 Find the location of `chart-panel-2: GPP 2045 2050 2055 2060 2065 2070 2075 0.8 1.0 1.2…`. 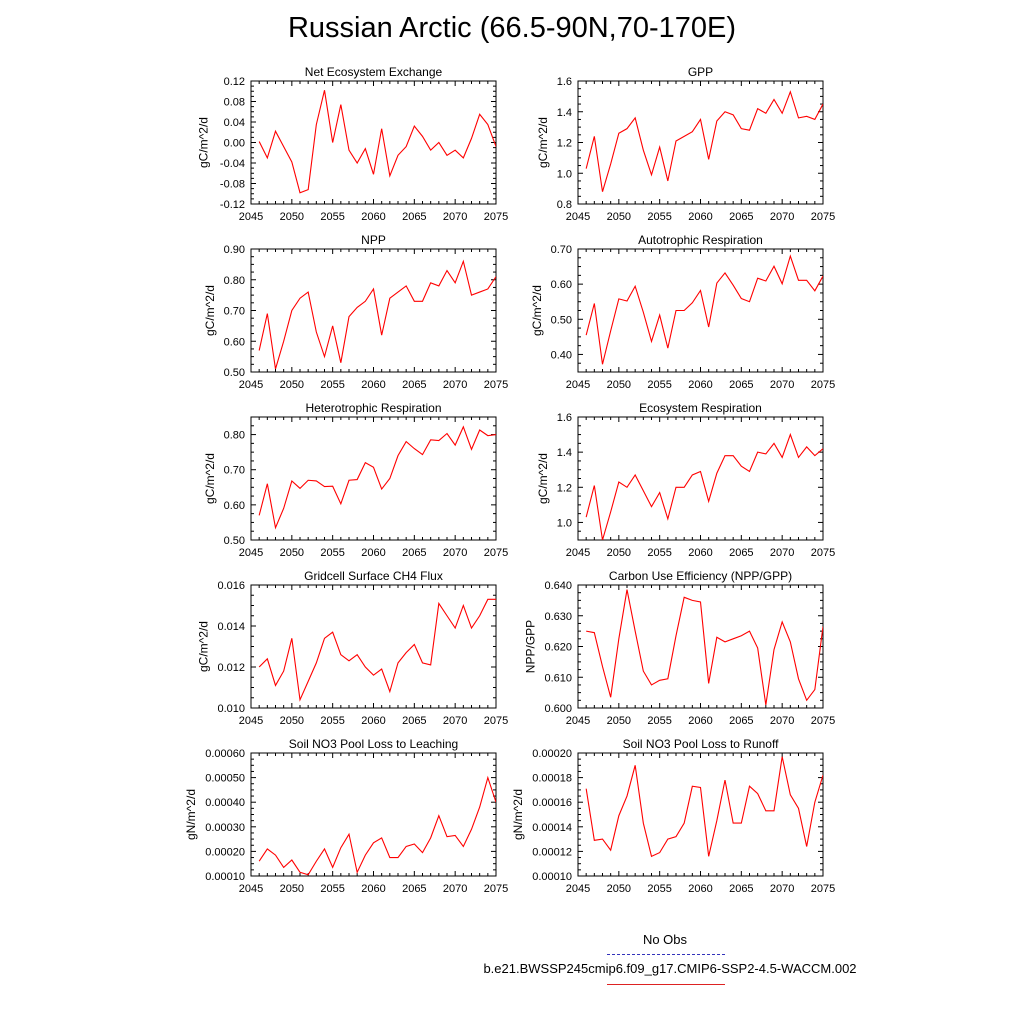

chart-panel-2: GPP 2045 2050 2055 2060 2065 2070 2075 0.8 1.0 1.2… is located at coordinates (685, 144).